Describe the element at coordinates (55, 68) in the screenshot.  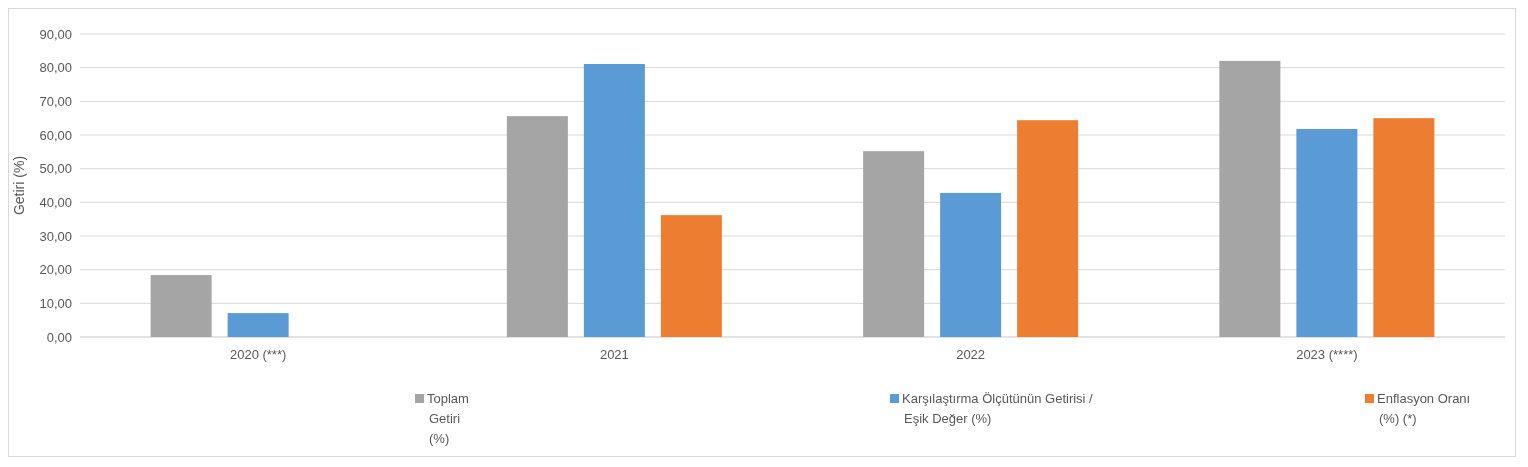
I see `y-tick-label: 80,00` at that location.